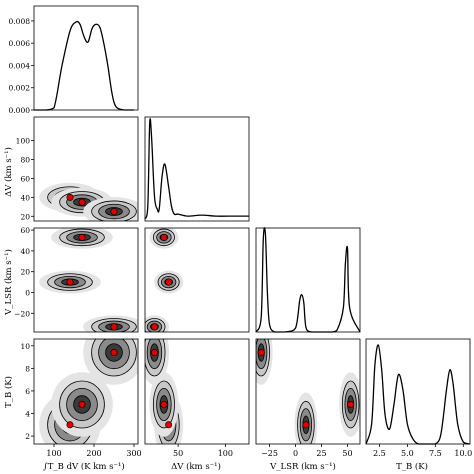  Describe the element at coordinates (27, 368) in the screenshot. I see `y-tick-label: 8` at that location.